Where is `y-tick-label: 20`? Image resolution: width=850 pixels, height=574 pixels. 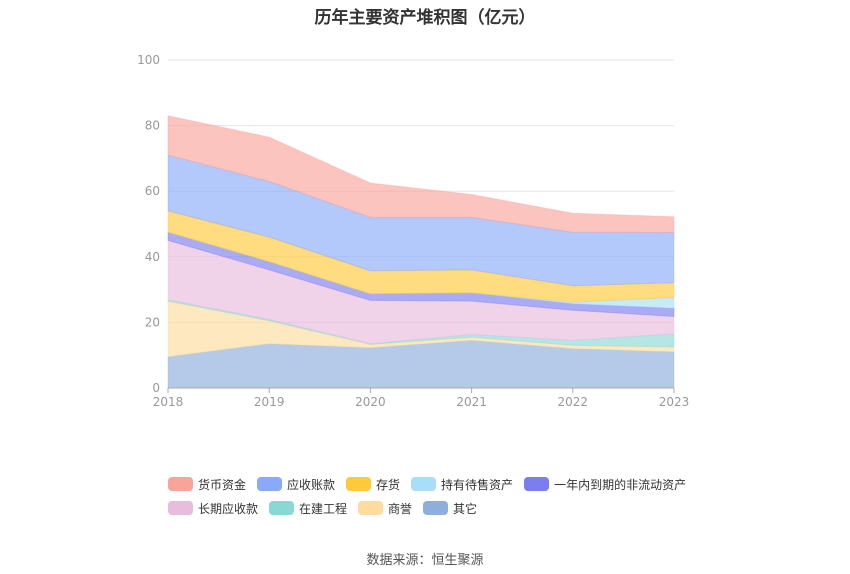
y-tick-label: 20 is located at coordinates (152, 322).